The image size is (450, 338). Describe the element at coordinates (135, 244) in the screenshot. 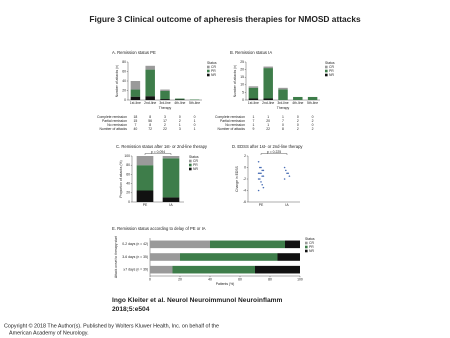

I see `y-tick-label: 0-2 days (n = 42)` at that location.